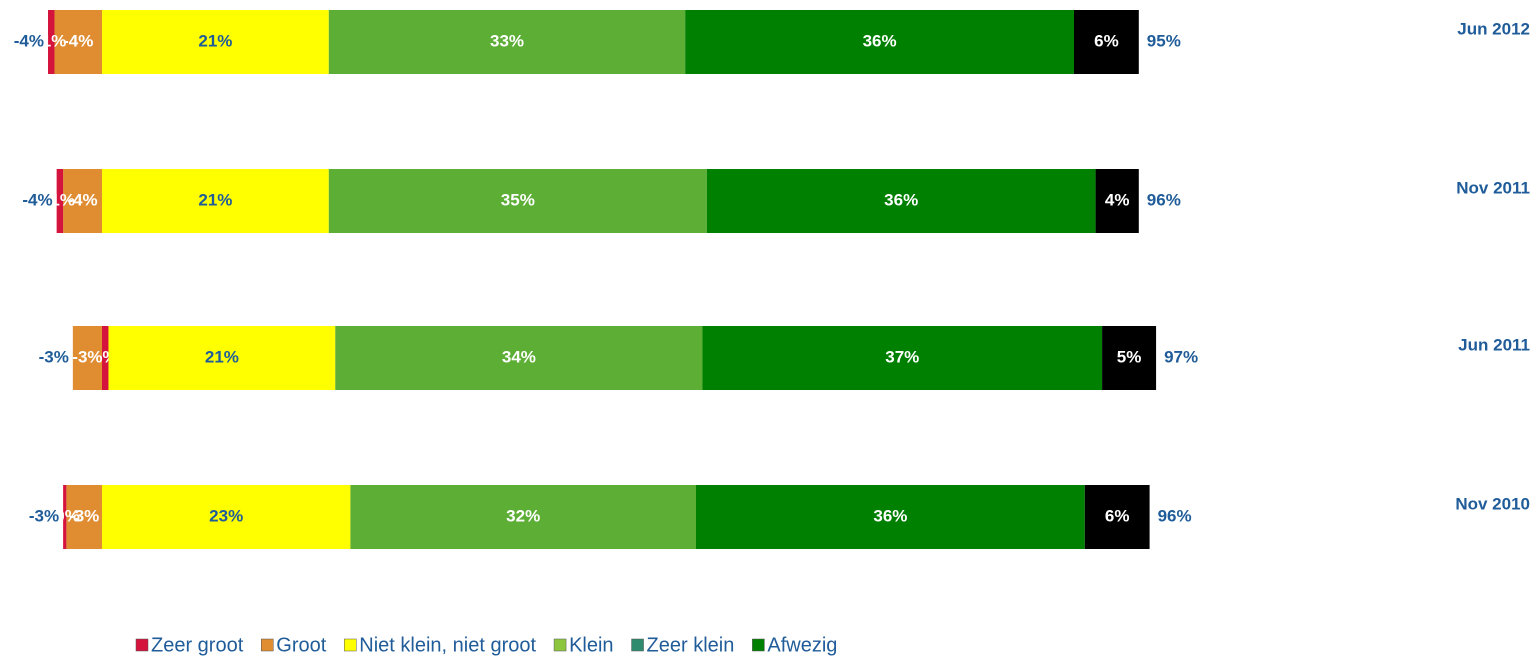  I want to click on data-label: 35%, so click(518, 199).